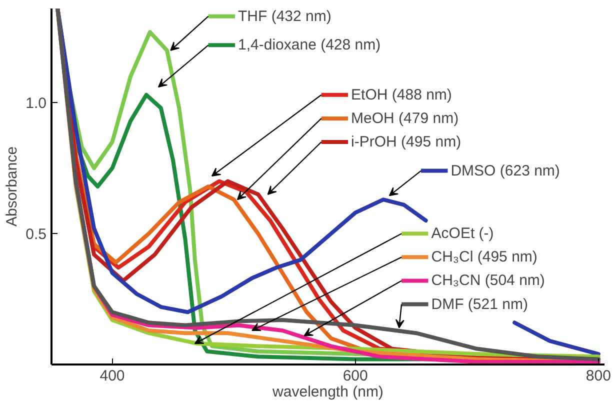  I want to click on legend-label: THF (432 nm), so click(285, 16).